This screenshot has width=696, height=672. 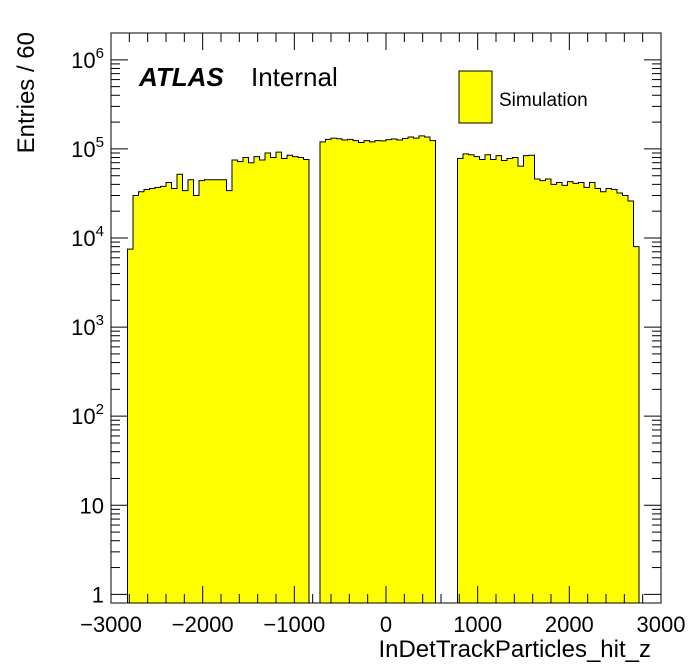 I want to click on atlas-status-label: Internal, so click(x=294, y=77).